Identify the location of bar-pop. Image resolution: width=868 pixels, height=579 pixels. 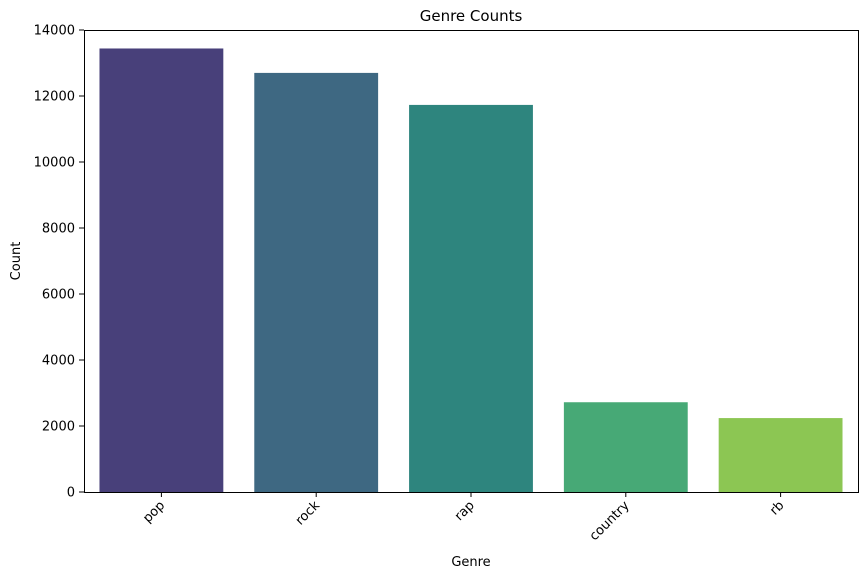
(161, 270).